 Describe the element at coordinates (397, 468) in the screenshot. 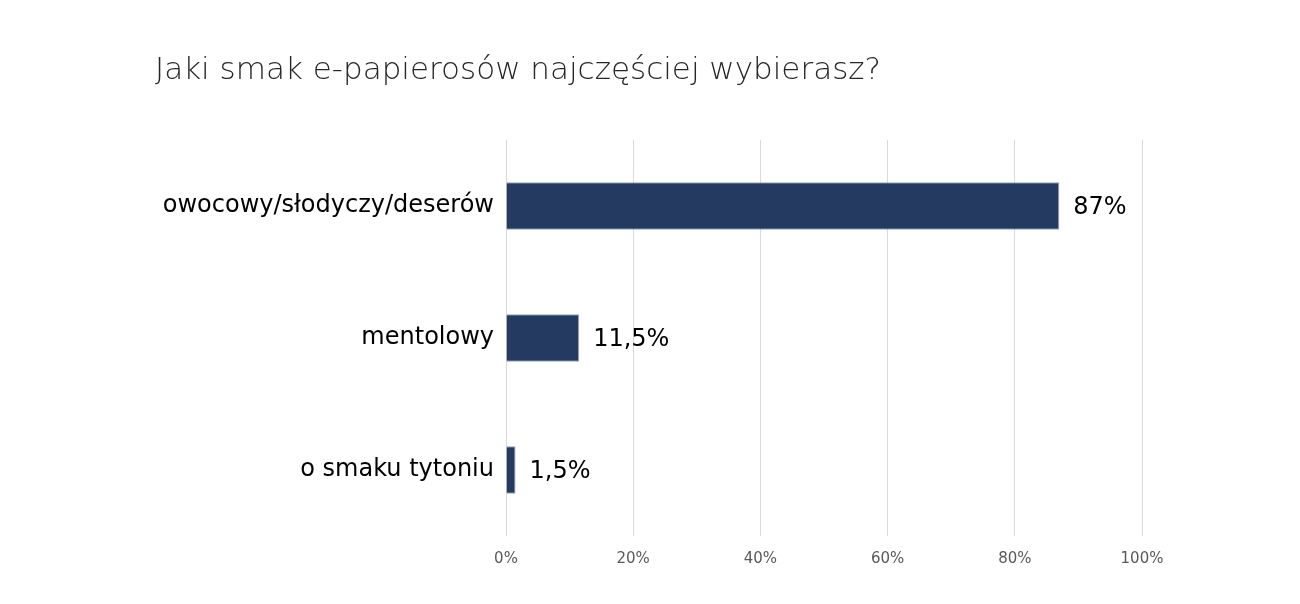

I see `y-tick-label: o smaku tytoniu` at that location.